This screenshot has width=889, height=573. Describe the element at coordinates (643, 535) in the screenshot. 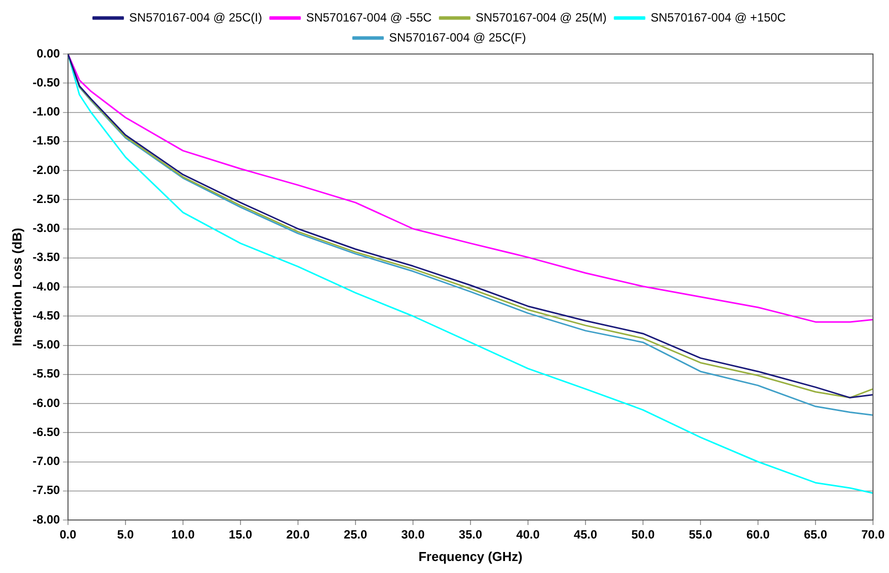

I see `x-tick-label: 50.0` at that location.